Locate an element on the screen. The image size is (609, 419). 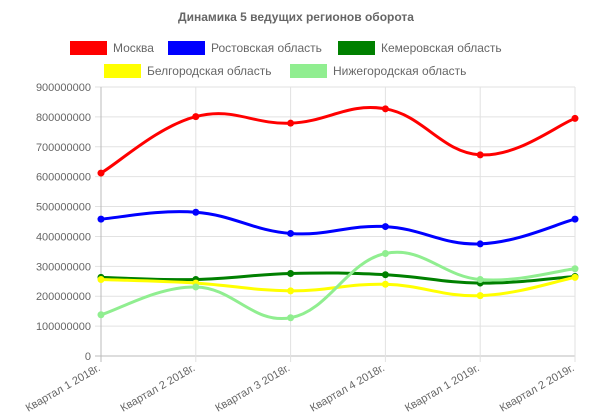
x-tick-label: Квартал 1 2019г. is located at coordinates (442, 388).